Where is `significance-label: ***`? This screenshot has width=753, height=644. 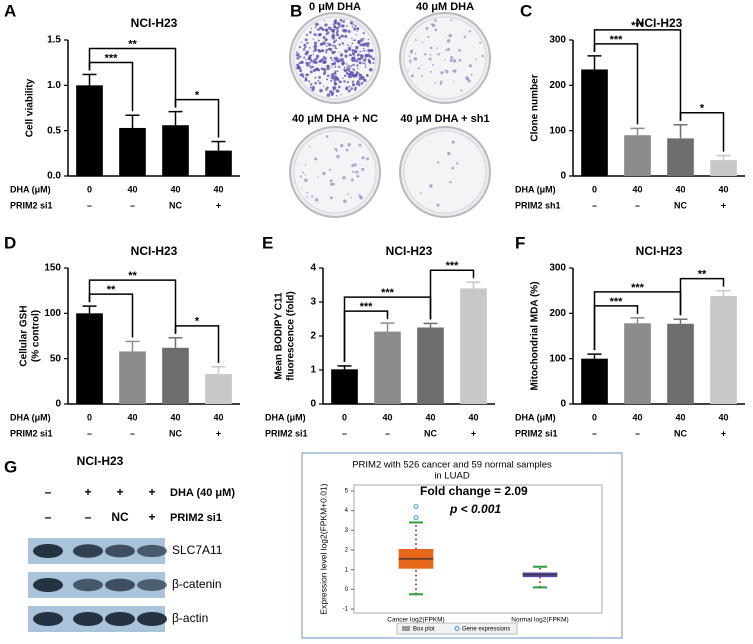 significance-label: *** is located at coordinates (617, 302).